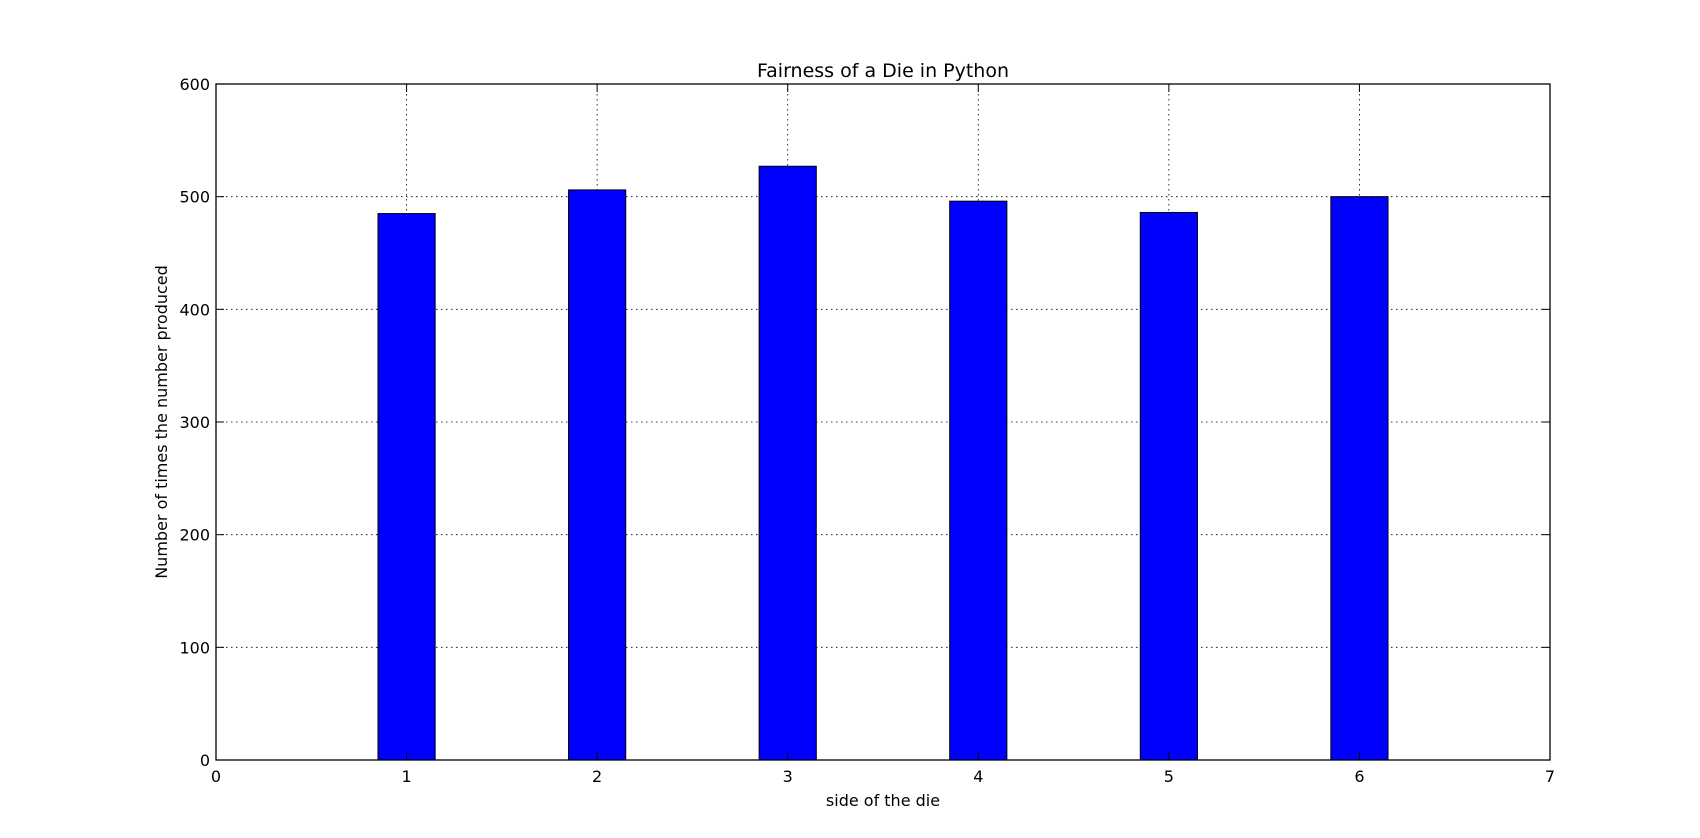 Image resolution: width=1700 pixels, height=838 pixels. I want to click on x-tick-label: 1, so click(406, 776).